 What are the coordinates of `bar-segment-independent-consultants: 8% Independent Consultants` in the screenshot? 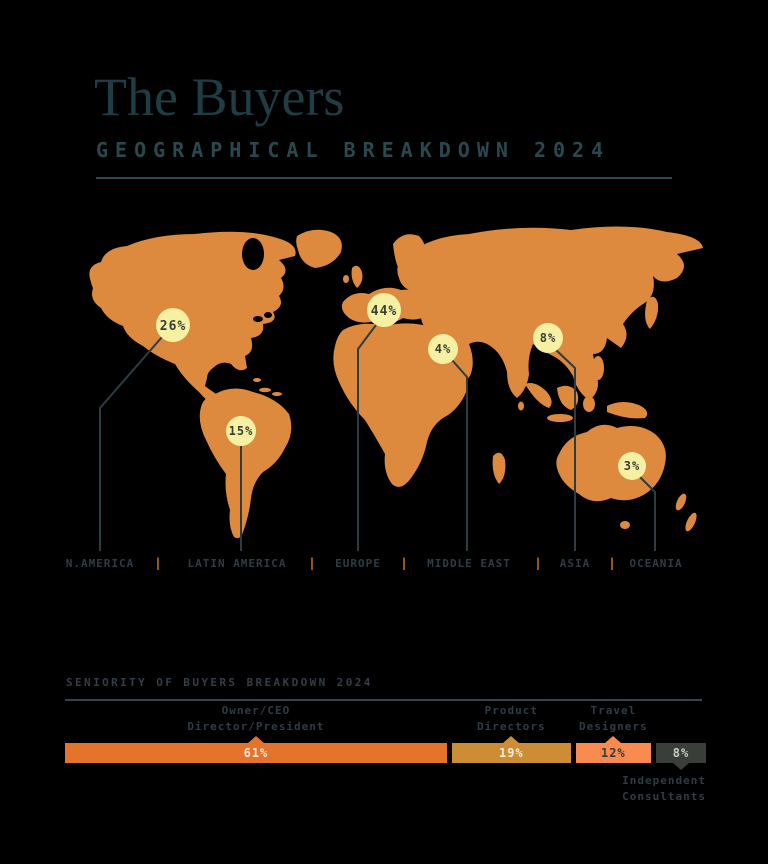 It's located at (664, 773).